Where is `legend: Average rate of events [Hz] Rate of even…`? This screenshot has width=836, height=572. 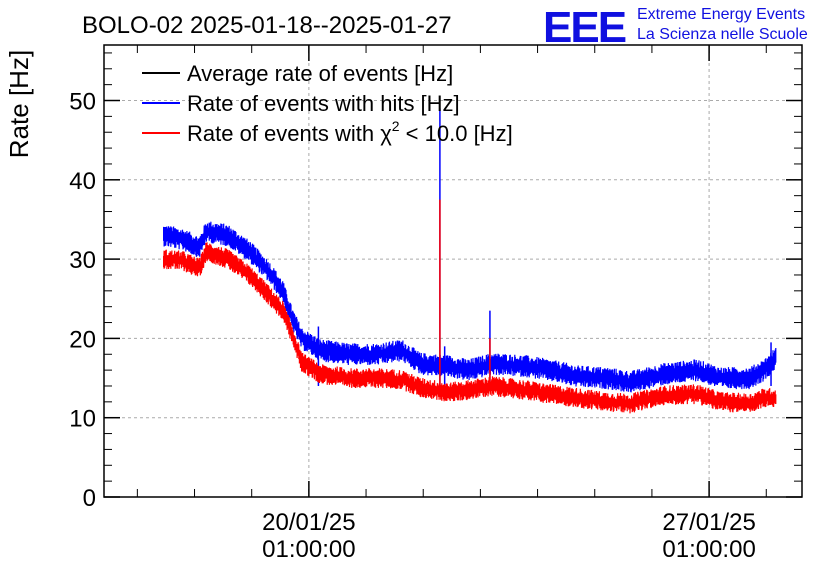
legend: Average rate of events [Hz] Rate of even… is located at coordinates (327, 103).